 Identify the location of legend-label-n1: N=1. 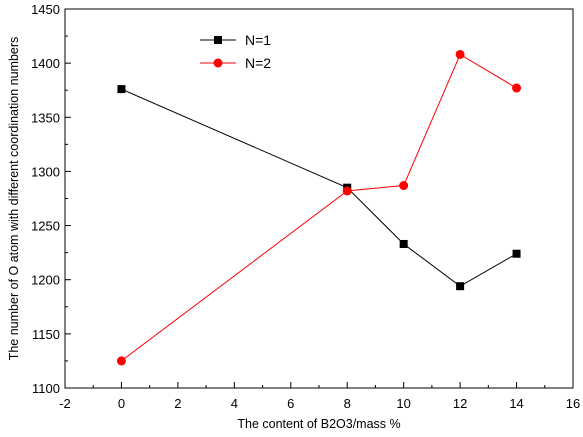
(258, 40).